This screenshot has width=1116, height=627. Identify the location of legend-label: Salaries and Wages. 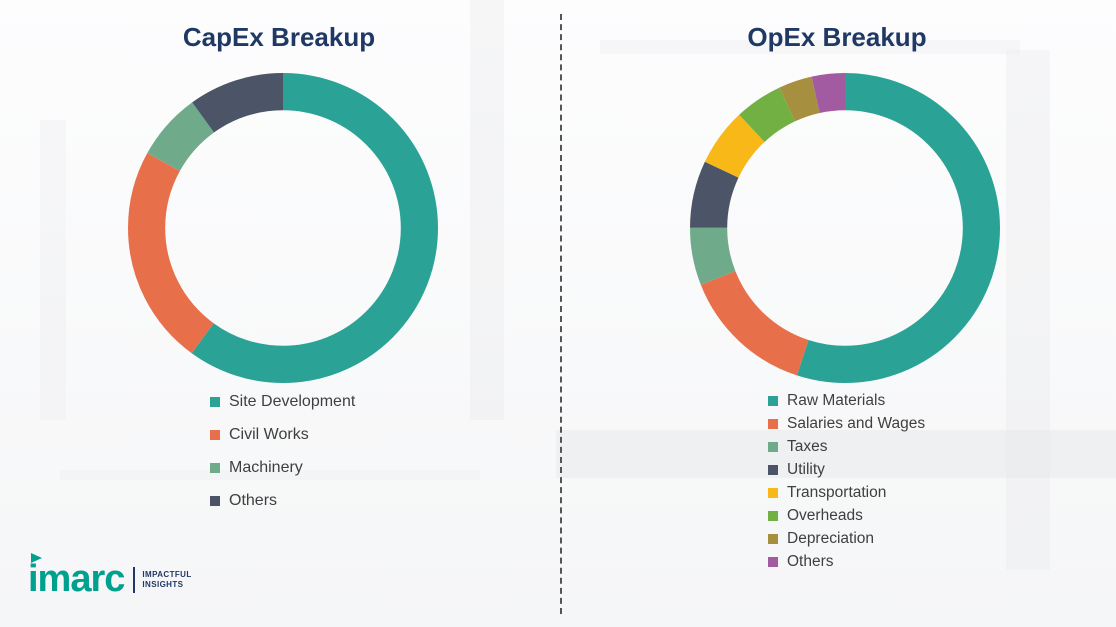
(856, 423).